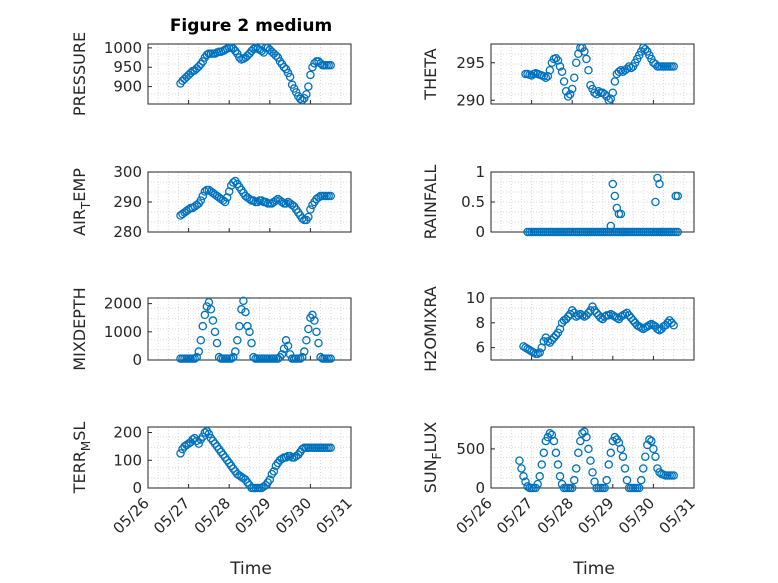 The width and height of the screenshot is (778, 583). Describe the element at coordinates (127, 87) in the screenshot. I see `y-tick-label: 900` at that location.